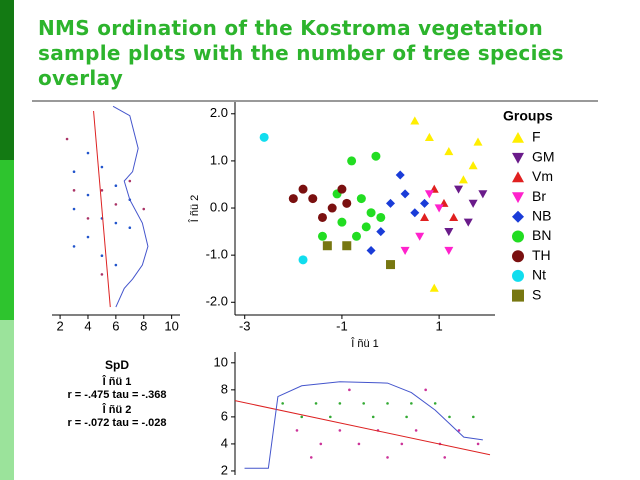  Describe the element at coordinates (224, 415) in the screenshot. I see `y-tick-label: 6` at that location.